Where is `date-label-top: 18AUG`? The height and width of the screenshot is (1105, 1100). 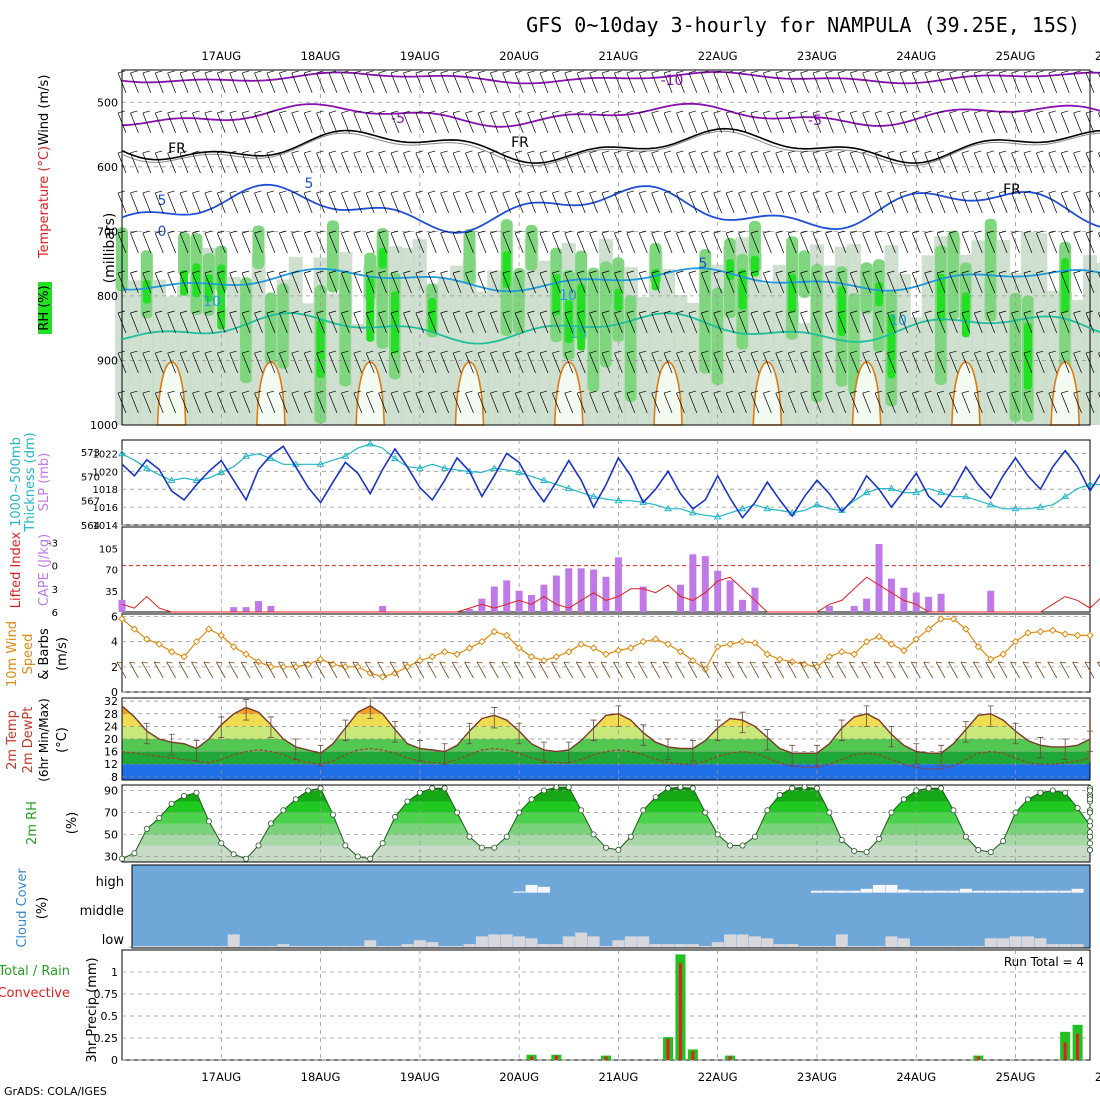 date-label-top: 18AUG is located at coordinates (321, 56).